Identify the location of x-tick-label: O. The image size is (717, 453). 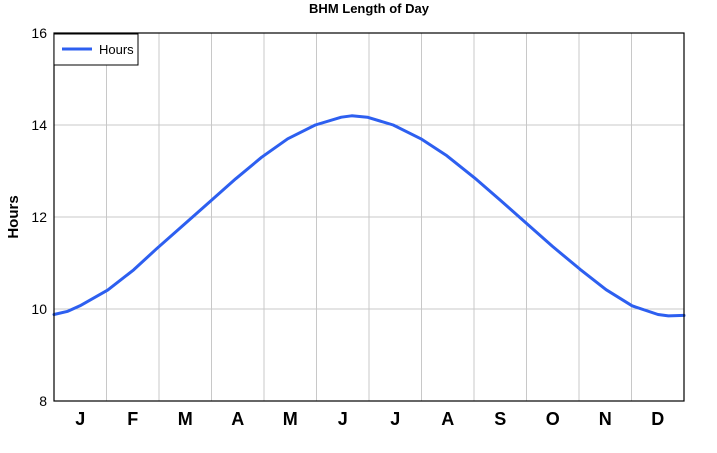
(553, 419).